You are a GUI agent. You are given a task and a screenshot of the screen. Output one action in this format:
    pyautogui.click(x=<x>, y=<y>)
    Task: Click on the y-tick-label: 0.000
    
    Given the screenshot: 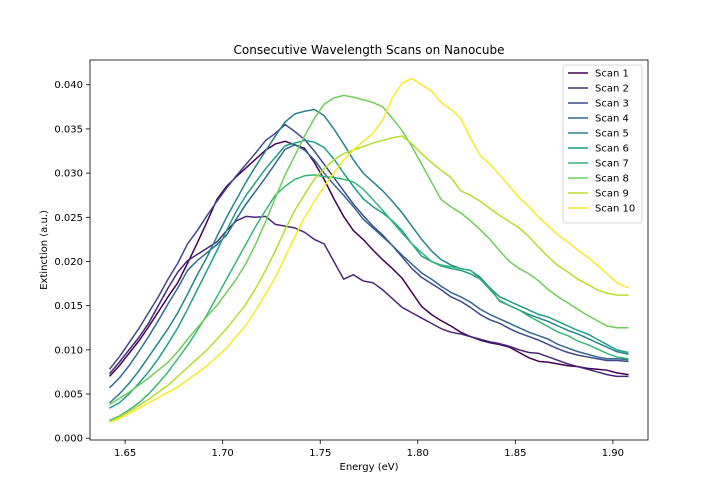 What is the action you would take?
    pyautogui.click(x=68, y=439)
    